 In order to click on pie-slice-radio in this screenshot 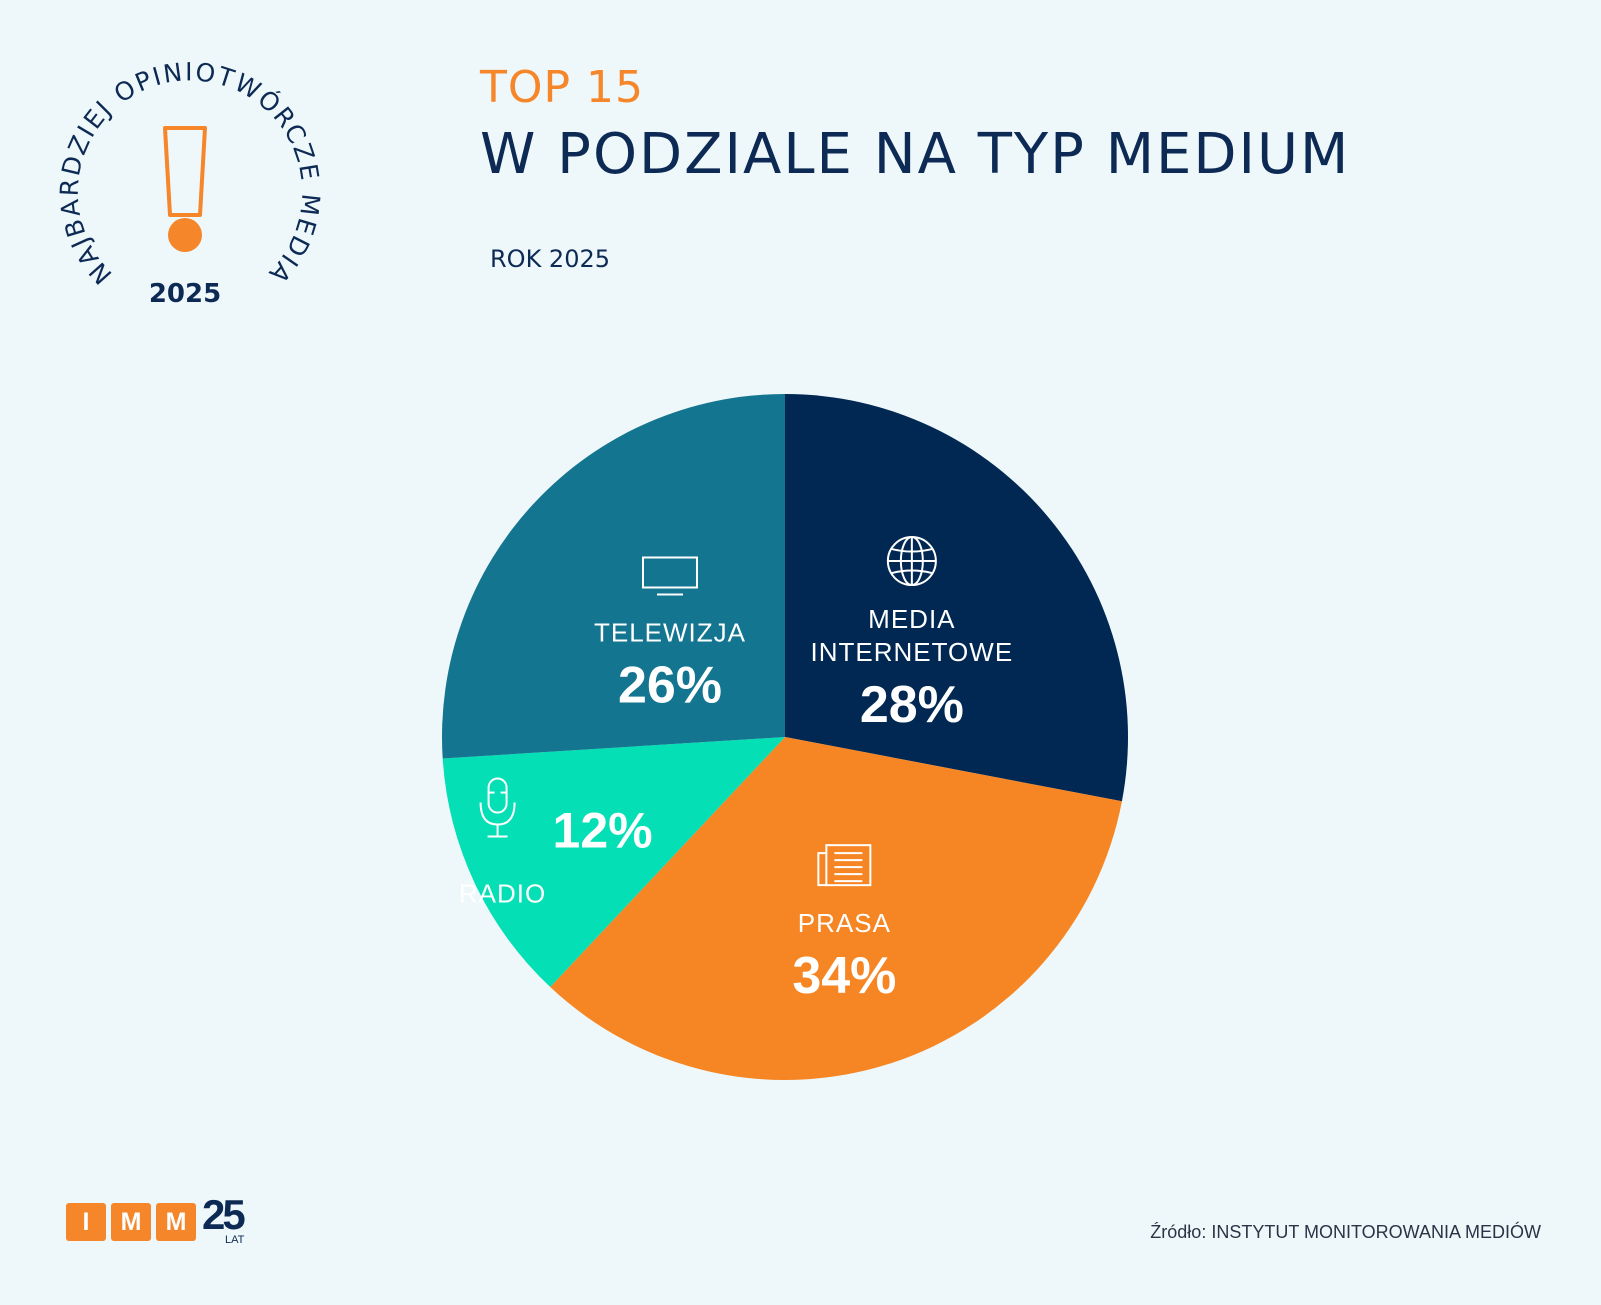, I will do `click(613, 862)`.